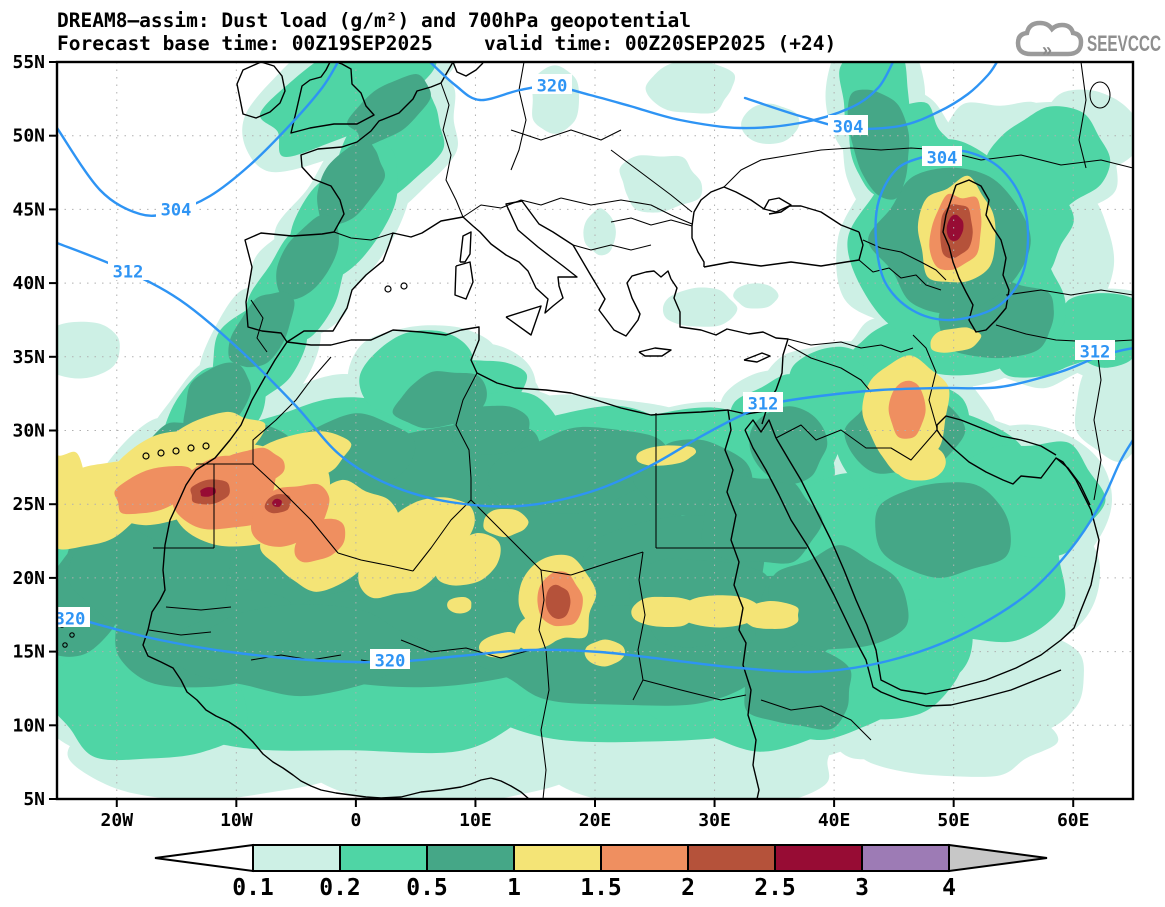 This screenshot has width=1165, height=907. I want to click on lon-tick-label: 10E, so click(475, 820).